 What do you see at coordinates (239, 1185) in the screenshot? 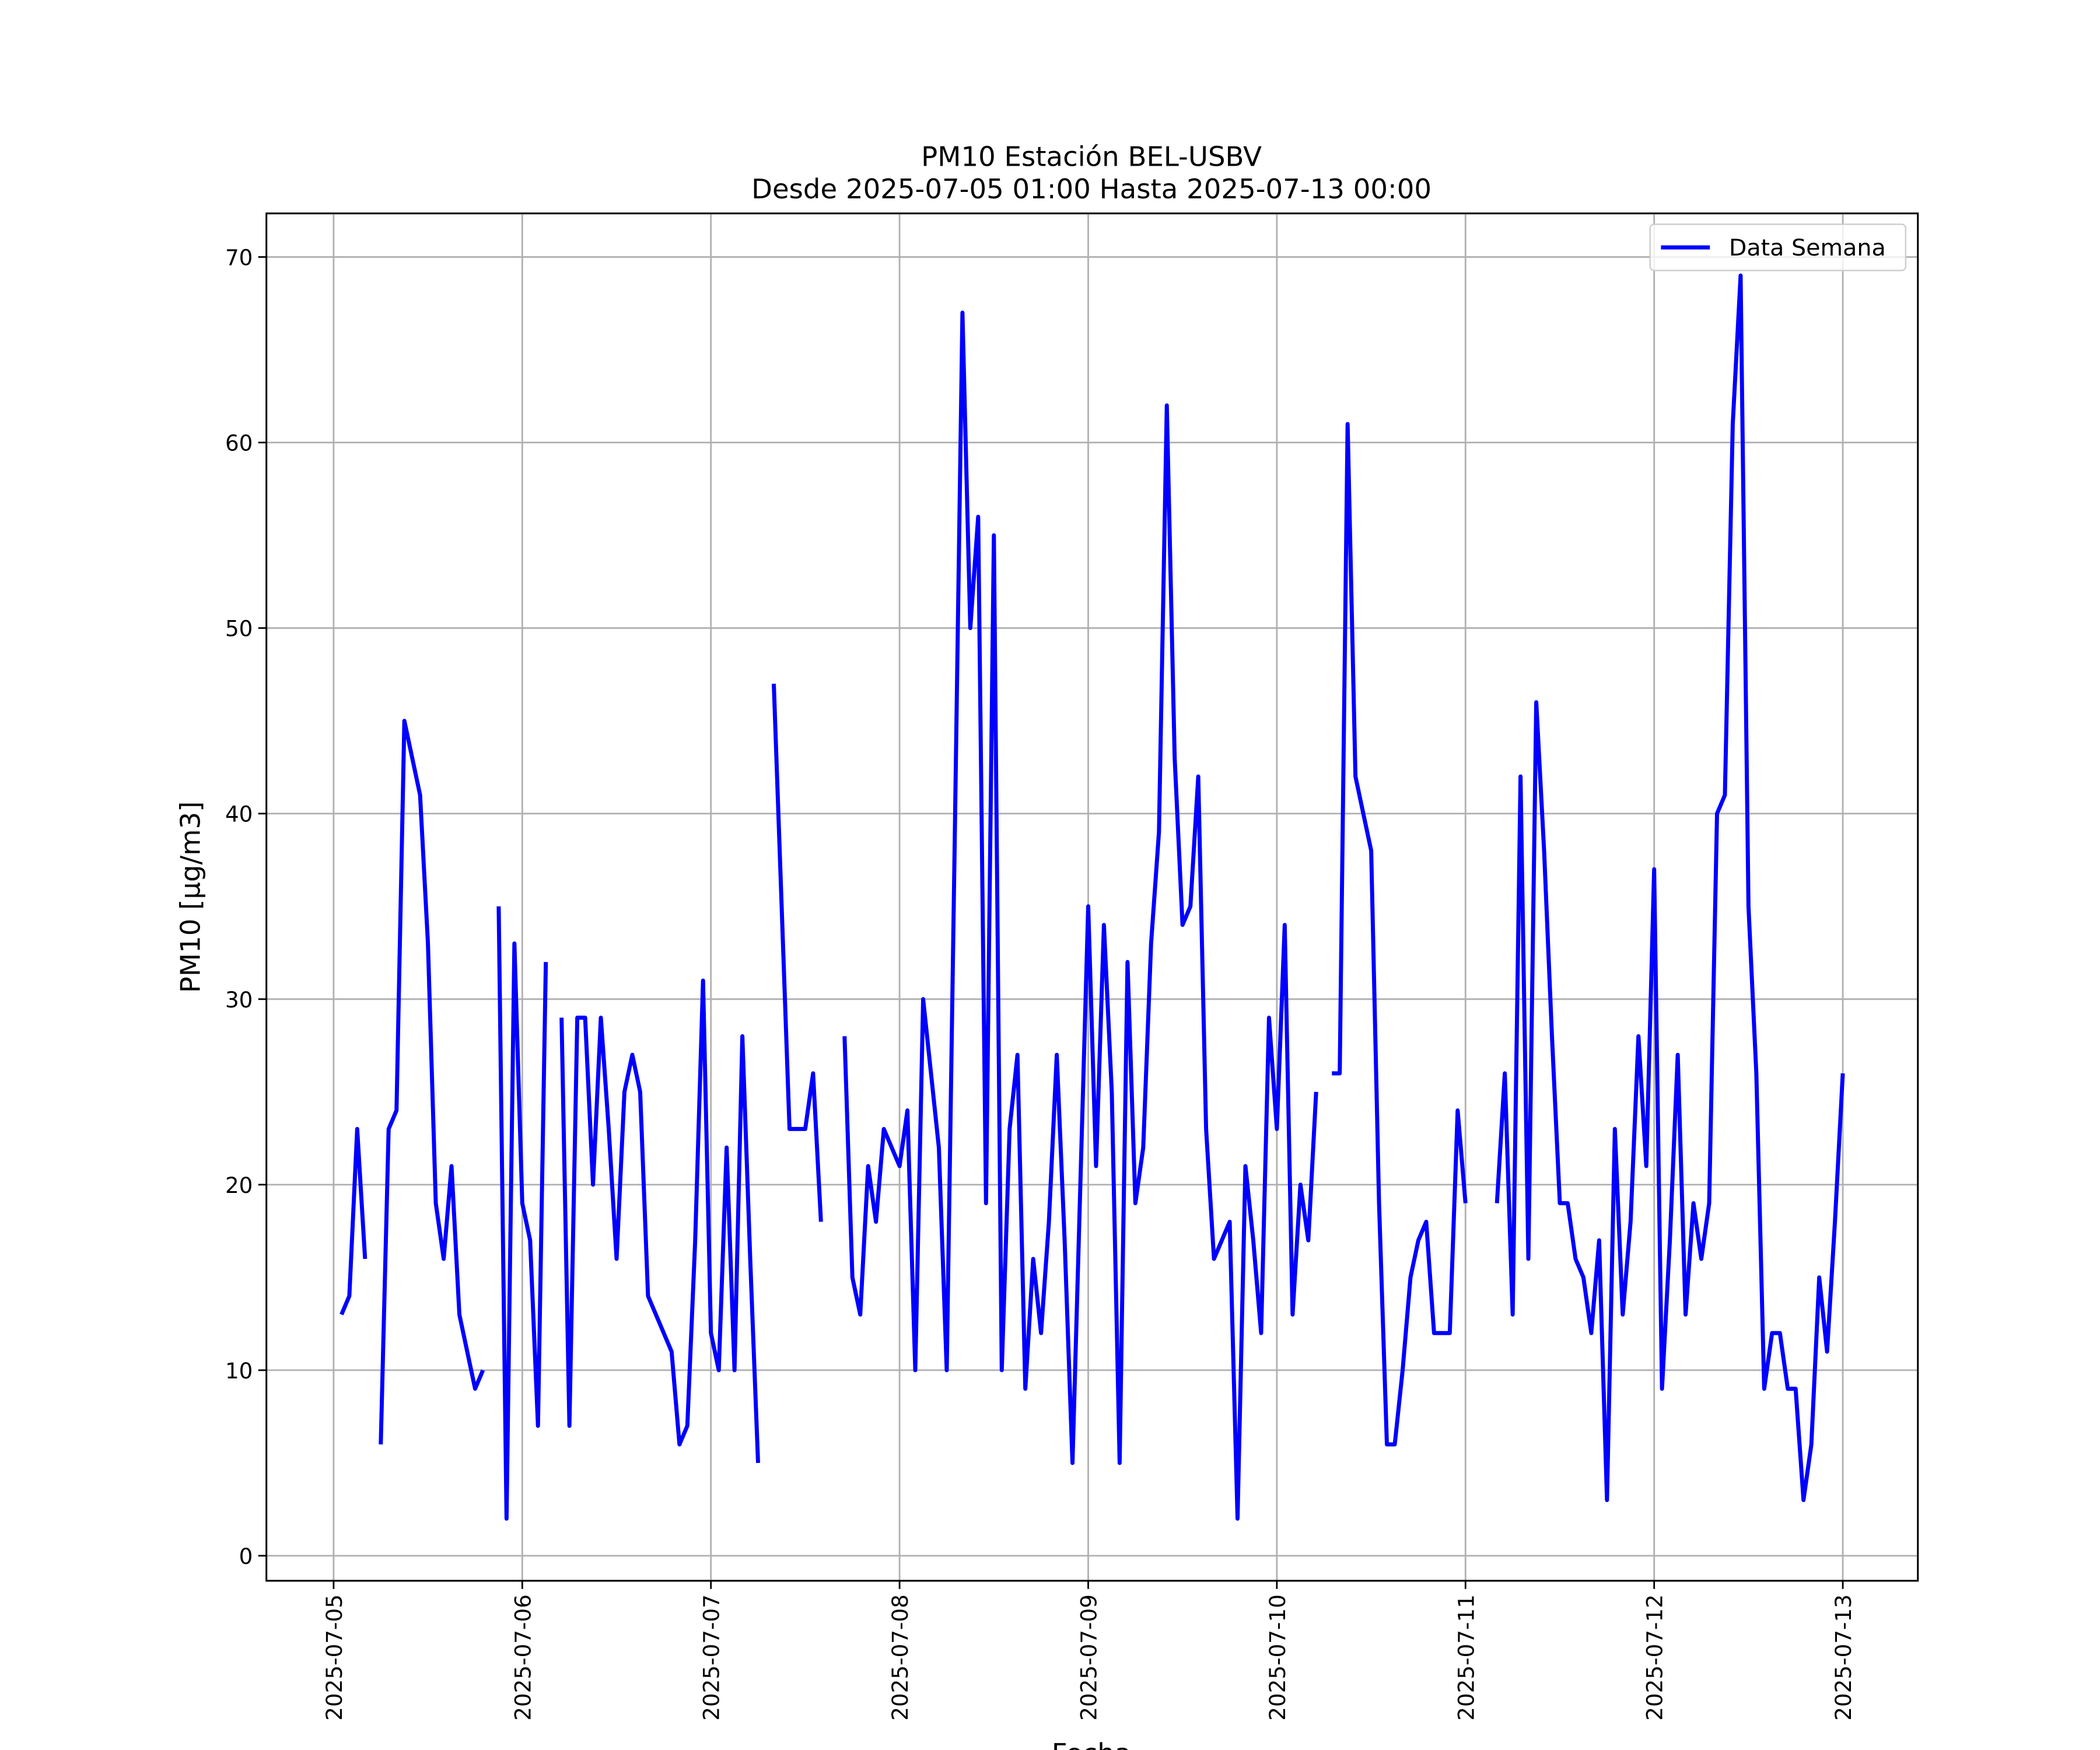
I see `y-tick-label: 20` at bounding box center [239, 1185].